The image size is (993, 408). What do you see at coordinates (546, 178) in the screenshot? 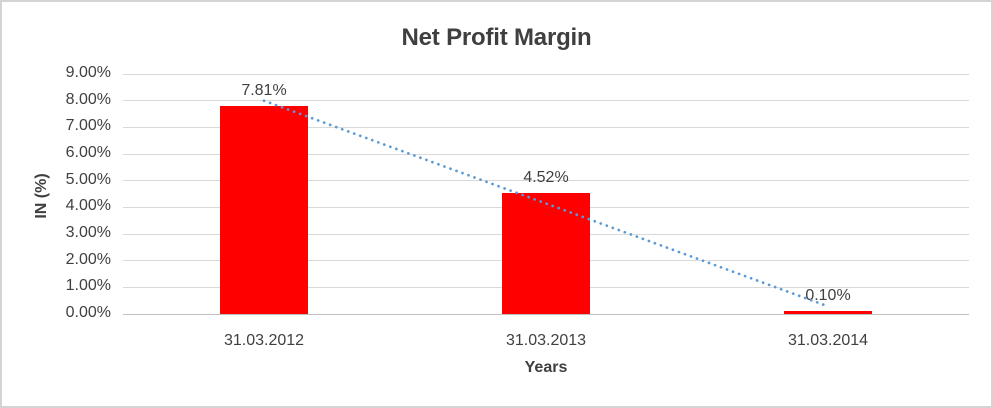
I see `bar-data-label: 4.52%` at bounding box center [546, 178].